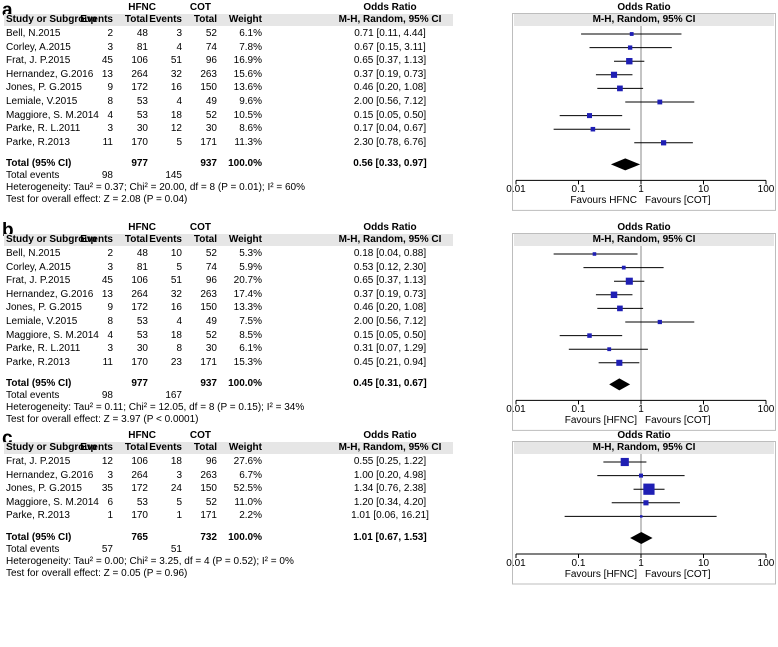 The height and width of the screenshot is (647, 778). What do you see at coordinates (390, 349) in the screenshot?
I see `odds-ratio-ci: 0.31 [0.07, 1.29]` at bounding box center [390, 349].